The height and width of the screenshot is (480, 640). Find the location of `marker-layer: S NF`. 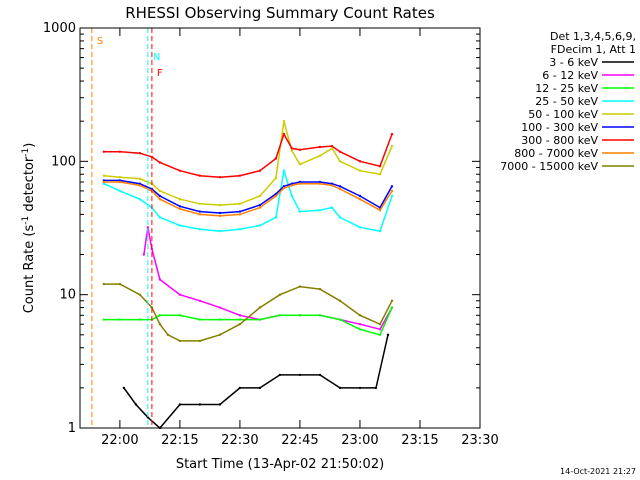

marker-layer: S NF is located at coordinates (127, 228).